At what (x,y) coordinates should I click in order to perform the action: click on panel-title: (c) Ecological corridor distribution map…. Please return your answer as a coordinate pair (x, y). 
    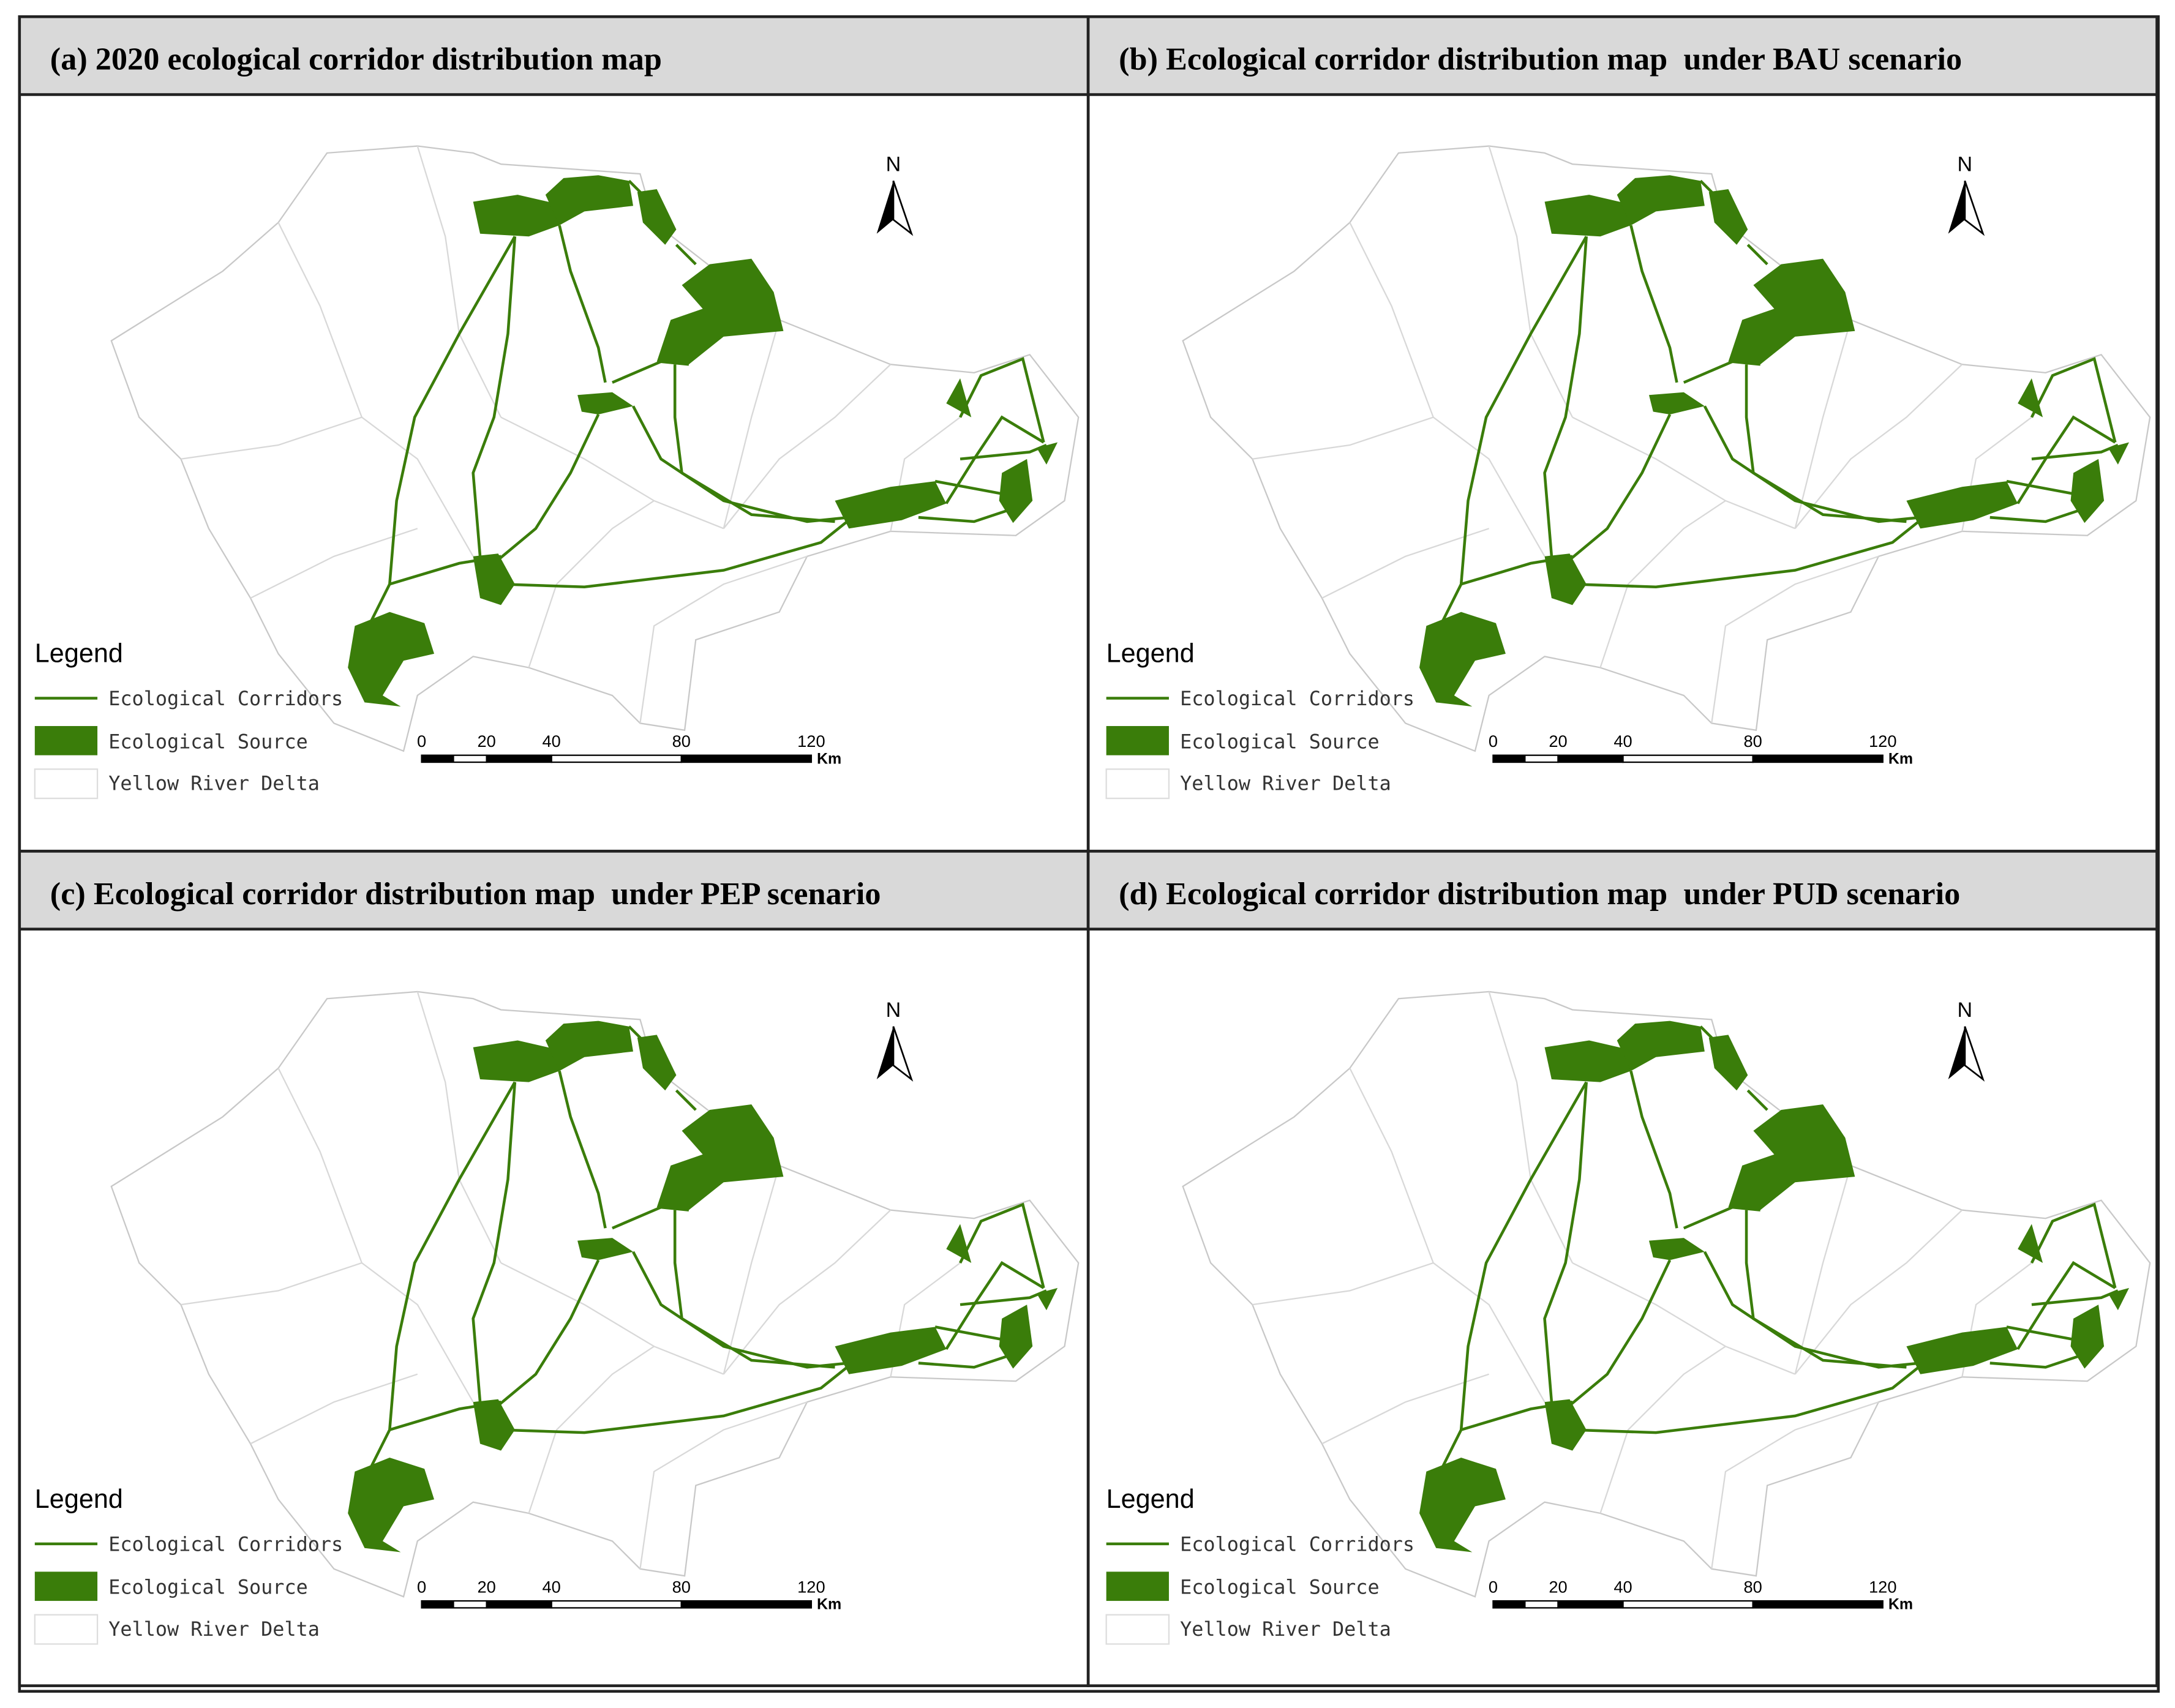
    Looking at the image, I should click on (465, 894).